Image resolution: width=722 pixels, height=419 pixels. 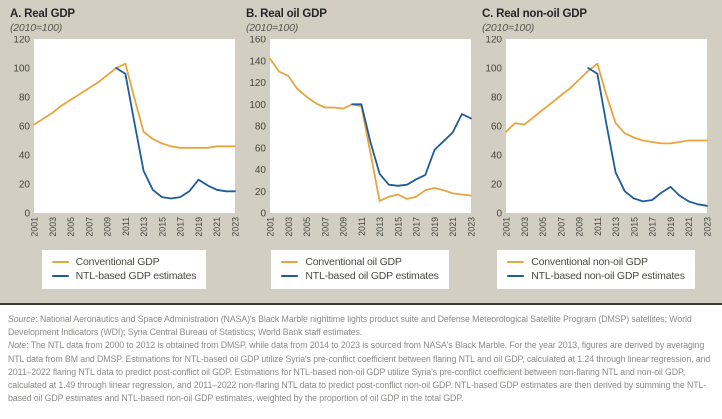 I want to click on legend: Conventional GDP NTL-based GDP estimates, so click(x=124, y=270).